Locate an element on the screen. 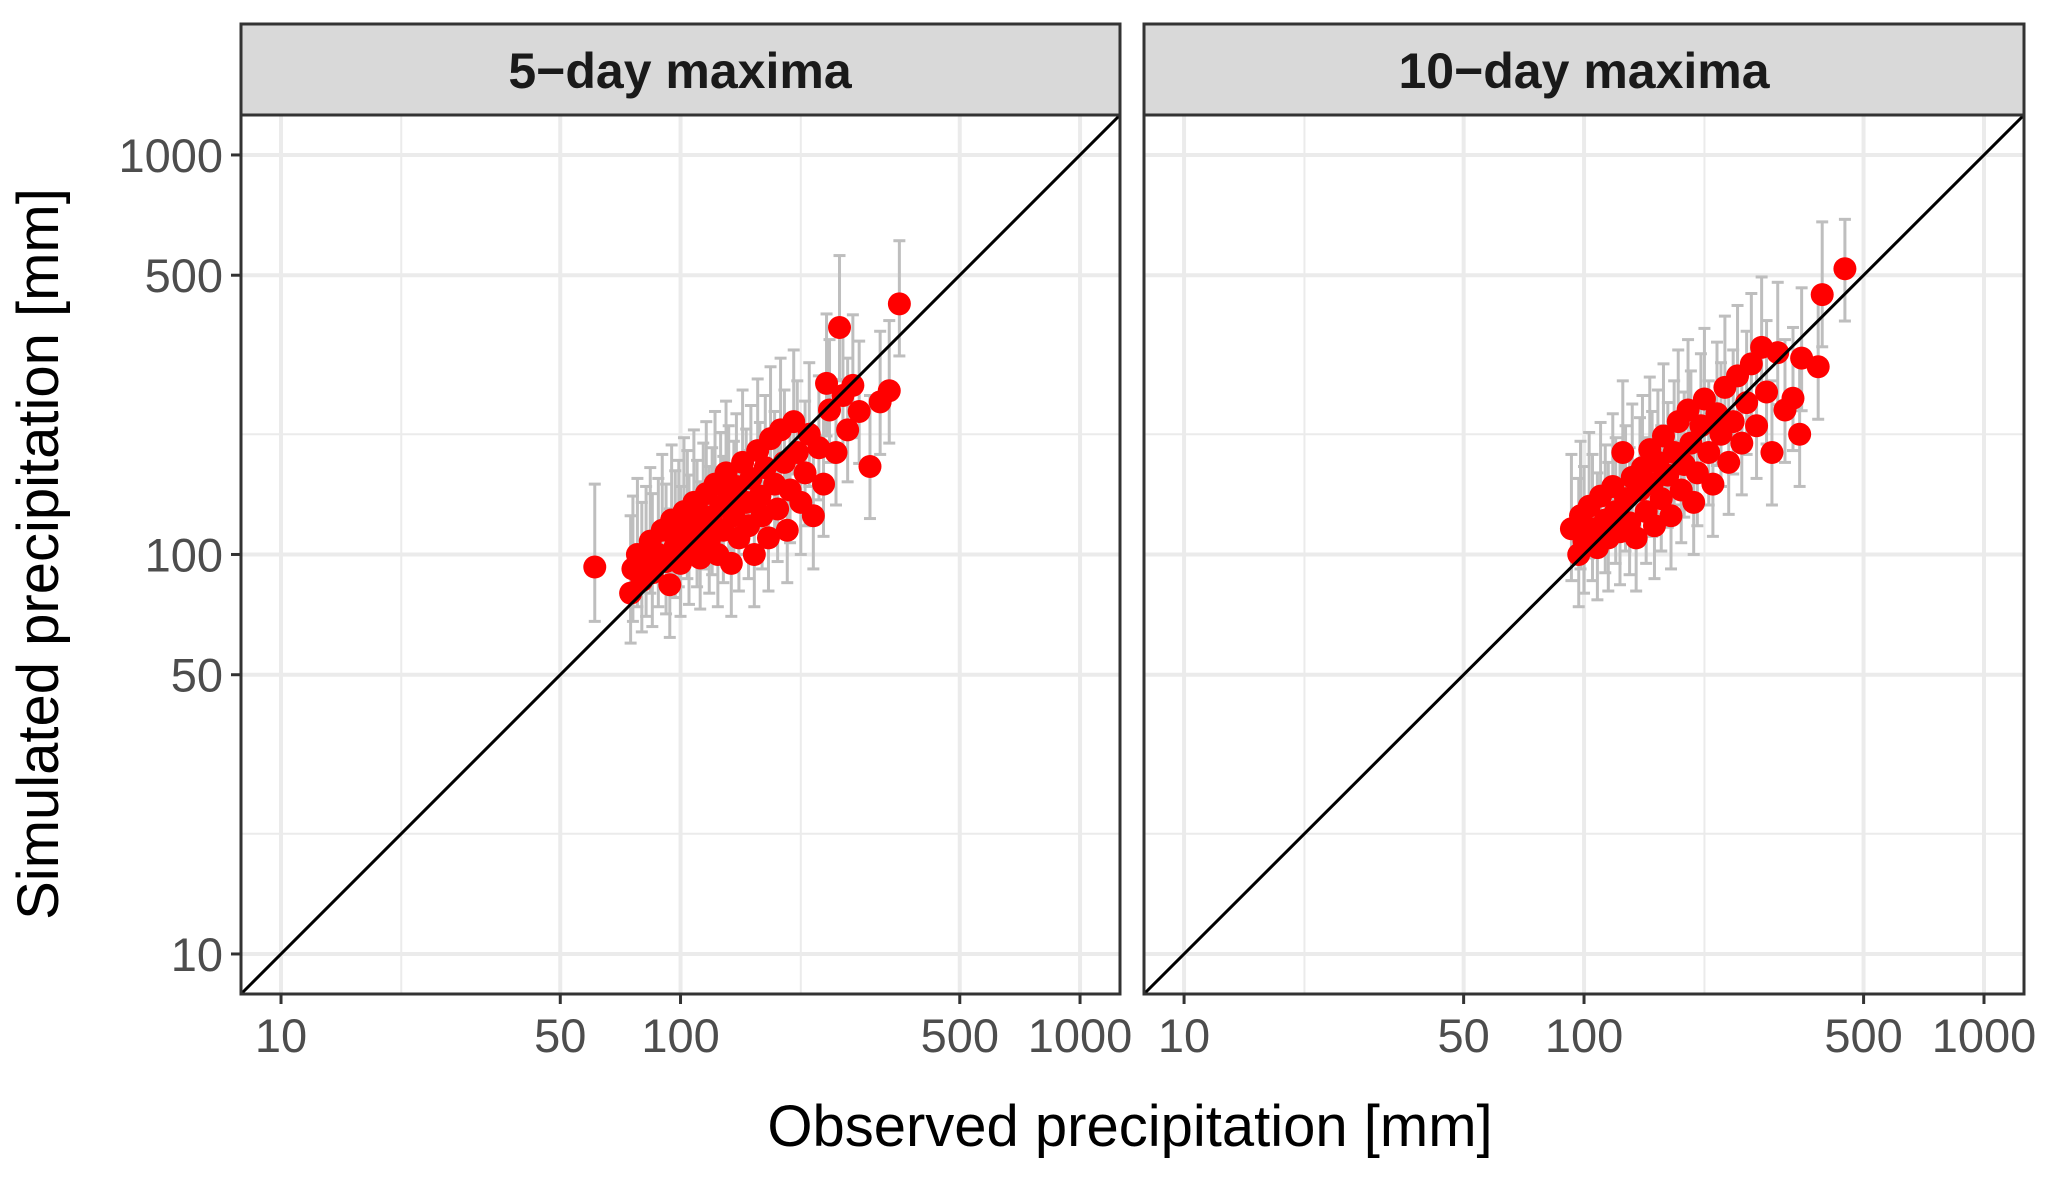  error-bar is located at coordinates (594, 552).